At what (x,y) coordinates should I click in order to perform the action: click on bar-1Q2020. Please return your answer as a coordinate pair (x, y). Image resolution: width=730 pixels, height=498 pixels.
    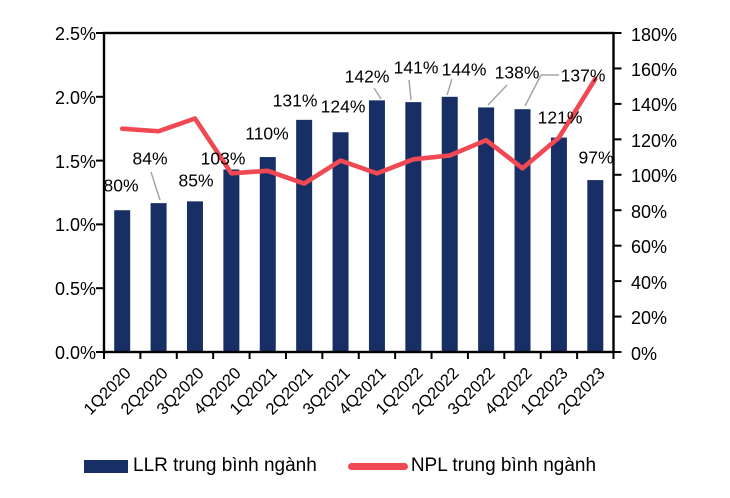
    Looking at the image, I should click on (122, 281).